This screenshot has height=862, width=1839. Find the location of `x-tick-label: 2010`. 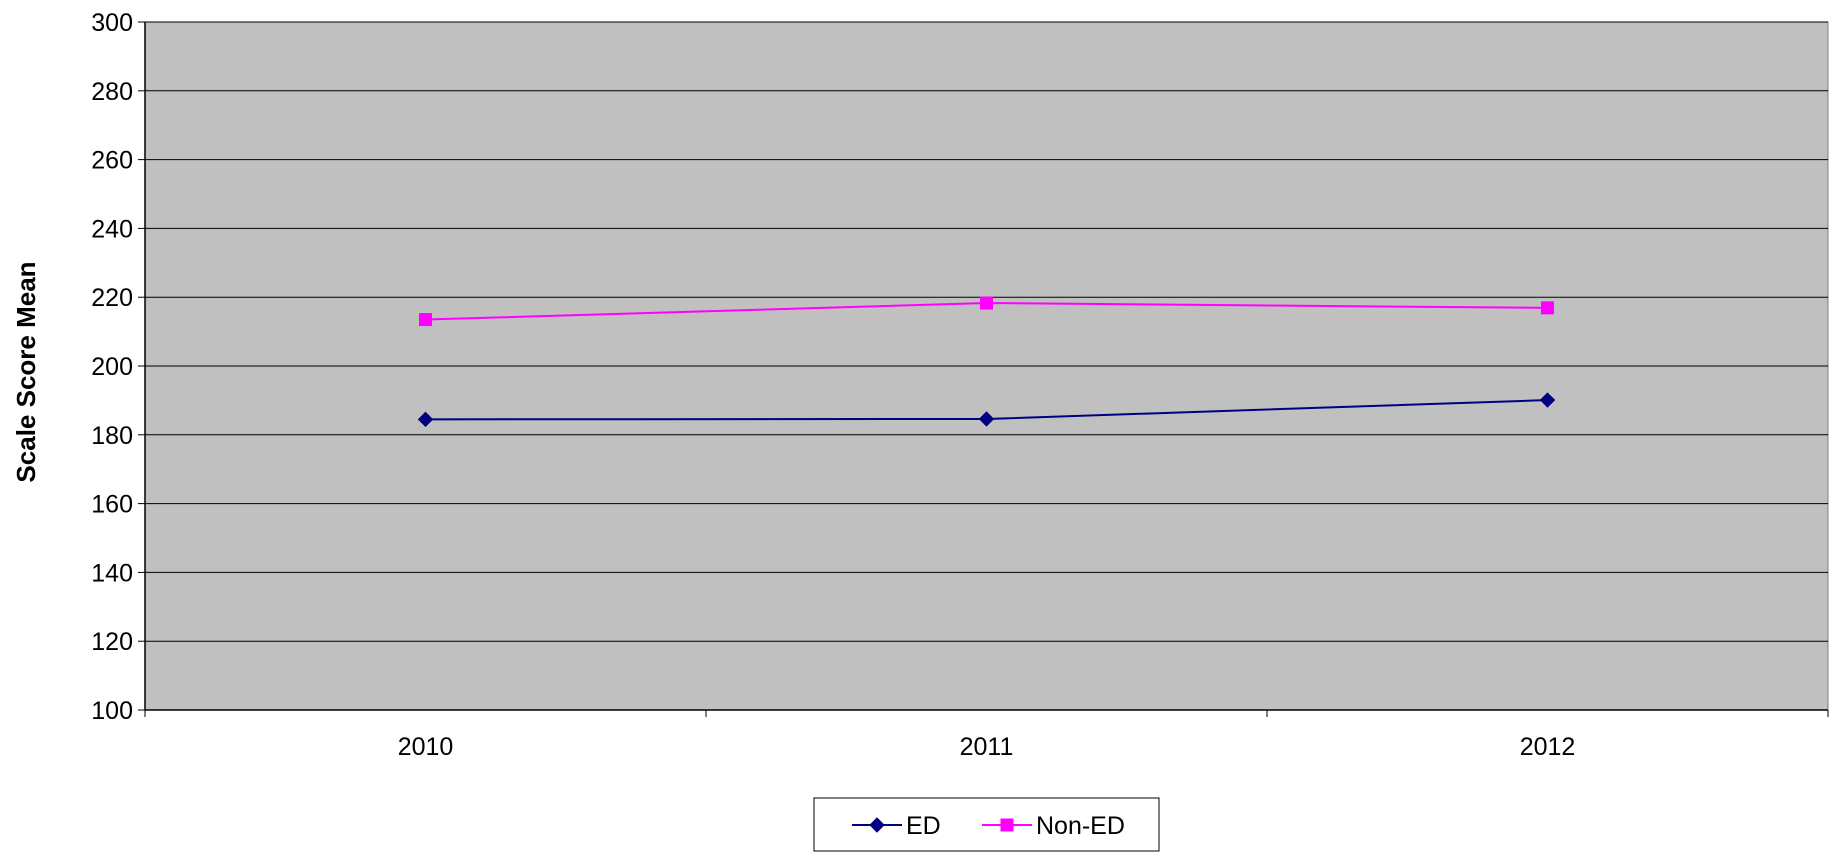

x-tick-label: 2010 is located at coordinates (426, 747).